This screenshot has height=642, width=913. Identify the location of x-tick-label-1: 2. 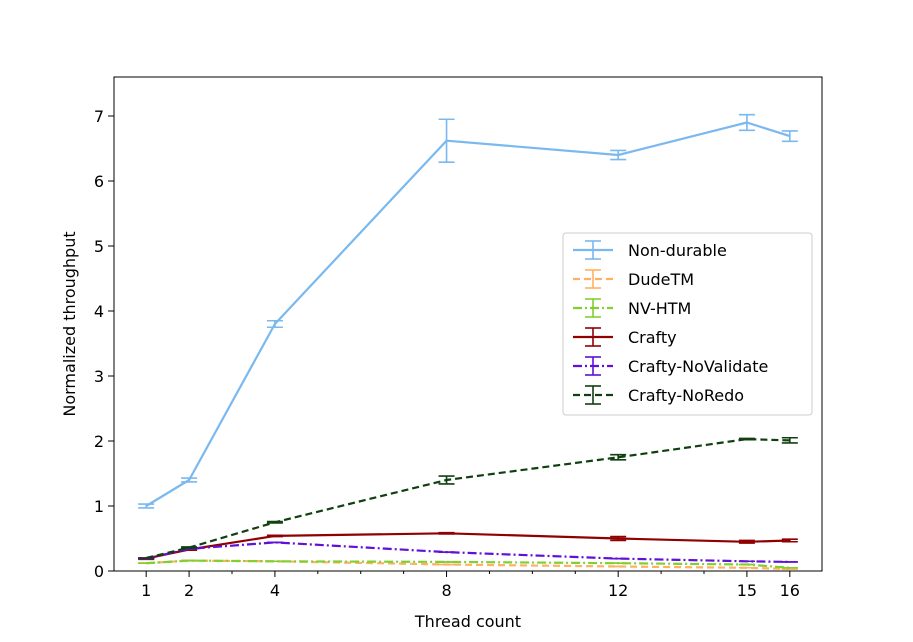
(189, 590).